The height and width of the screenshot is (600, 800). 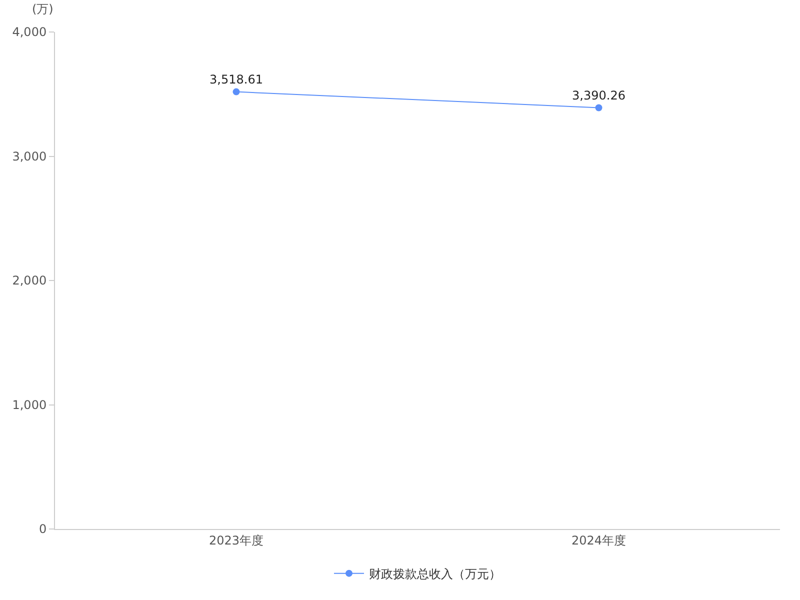 What do you see at coordinates (29, 156) in the screenshot?
I see `y-tick-label: 3,000` at bounding box center [29, 156].